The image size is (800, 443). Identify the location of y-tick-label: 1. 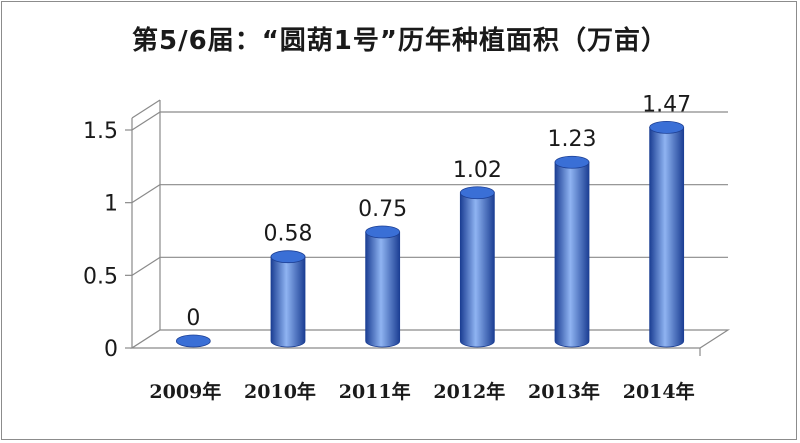
(111, 204).